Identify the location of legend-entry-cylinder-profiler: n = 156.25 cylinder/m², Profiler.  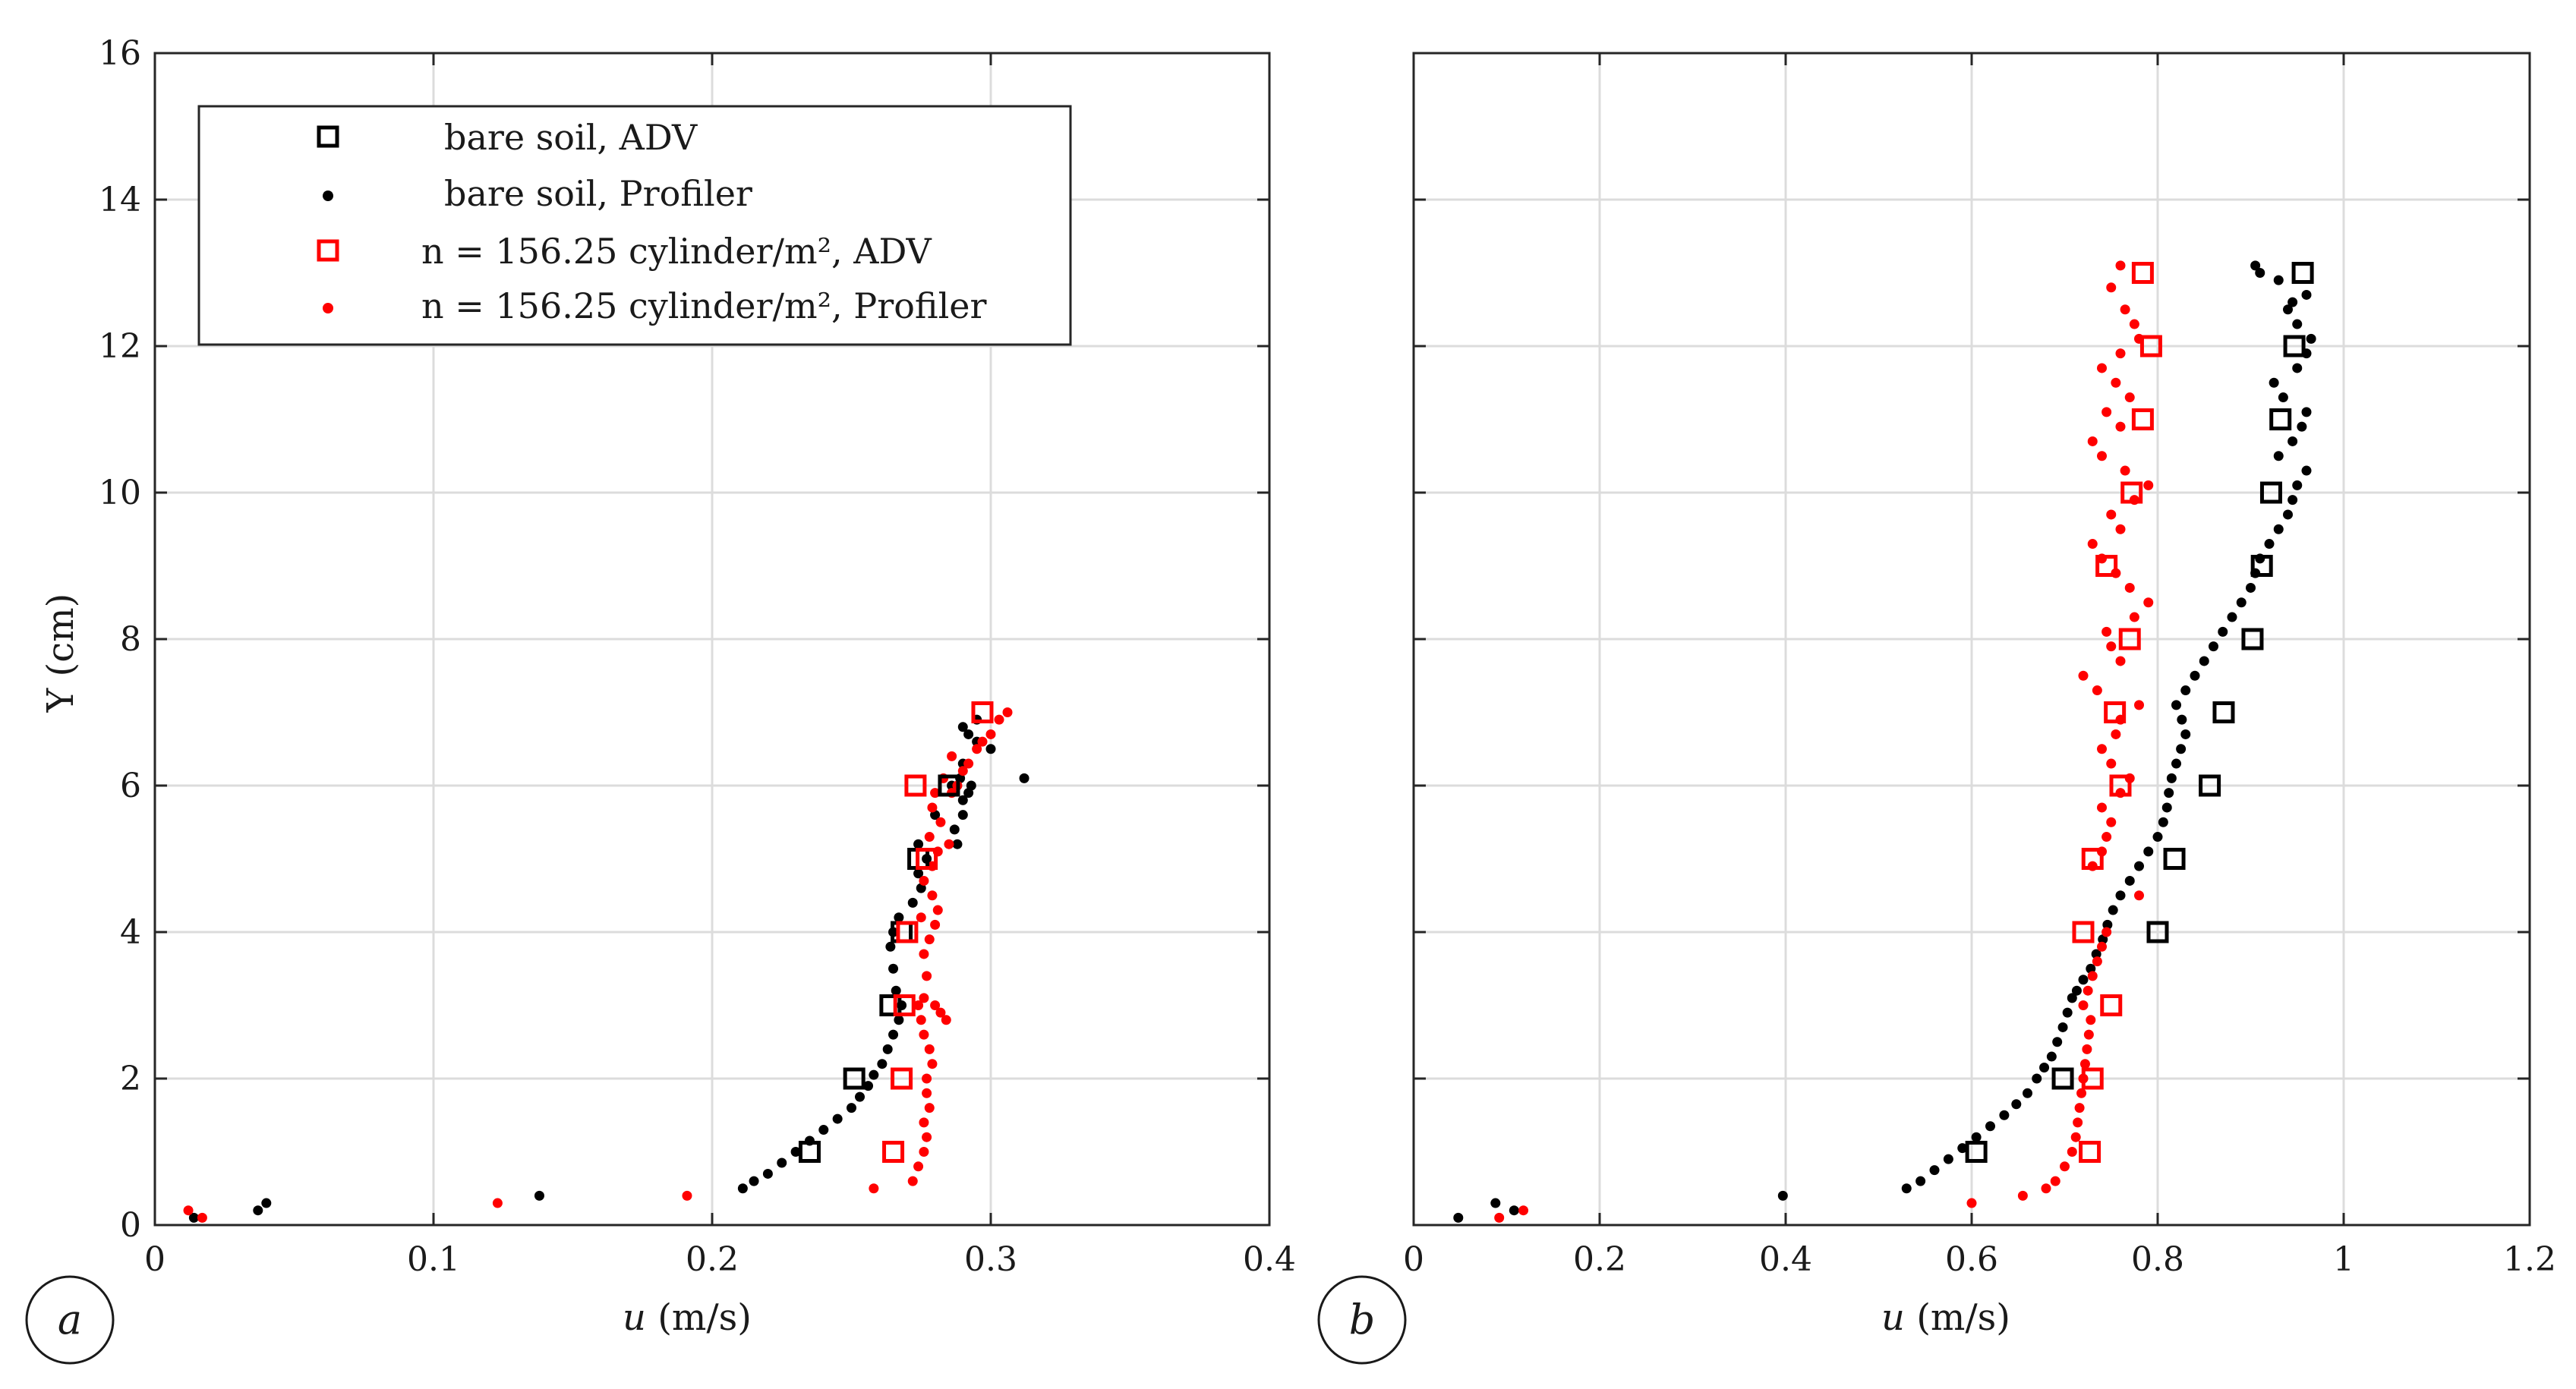
(655, 305).